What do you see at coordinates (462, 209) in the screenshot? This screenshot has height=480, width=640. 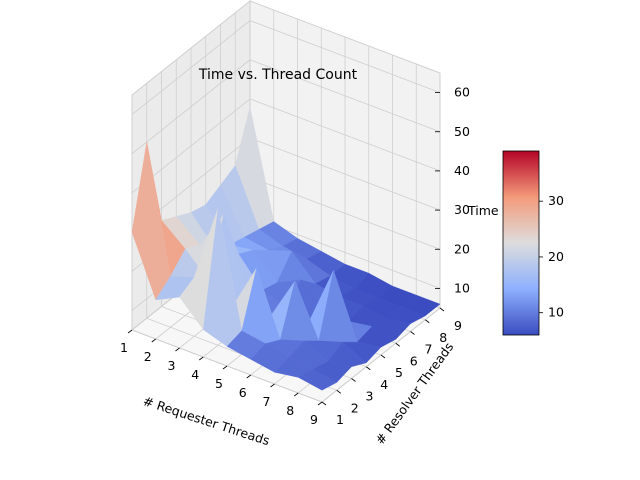 I see `z-tick-label: 30` at bounding box center [462, 209].